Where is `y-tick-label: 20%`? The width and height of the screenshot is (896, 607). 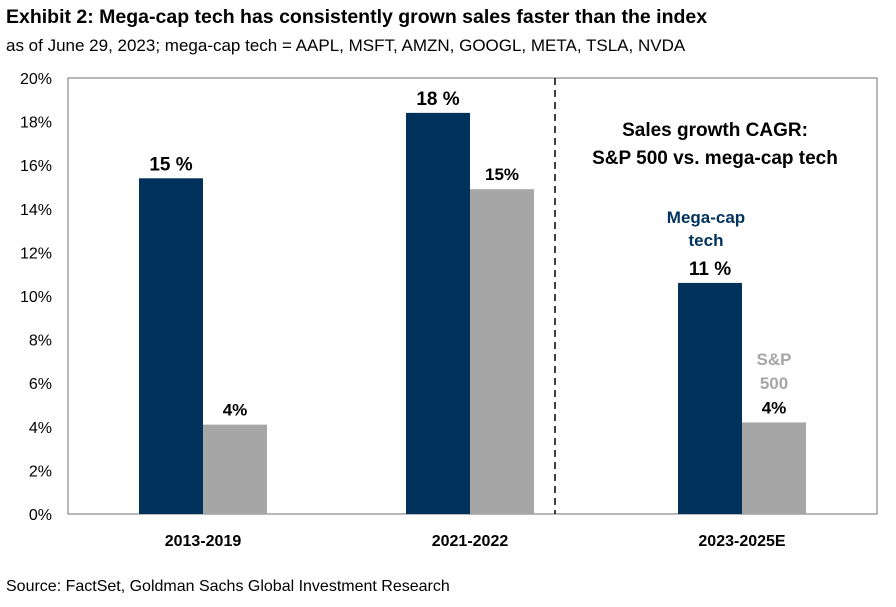 y-tick-label: 20% is located at coordinates (36, 79).